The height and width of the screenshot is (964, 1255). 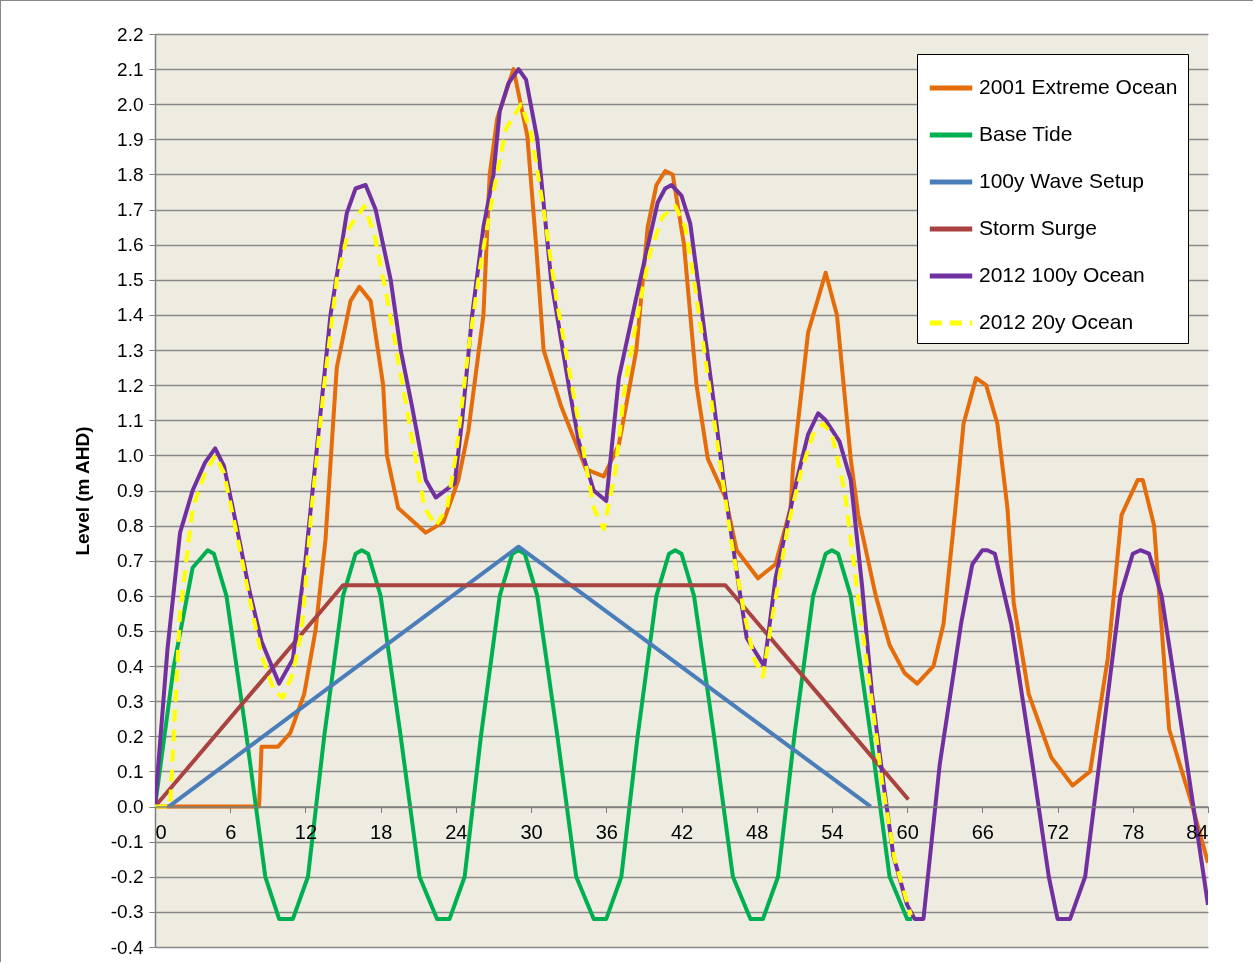 I want to click on legend-label: Storm Surge, so click(x=1038, y=227).